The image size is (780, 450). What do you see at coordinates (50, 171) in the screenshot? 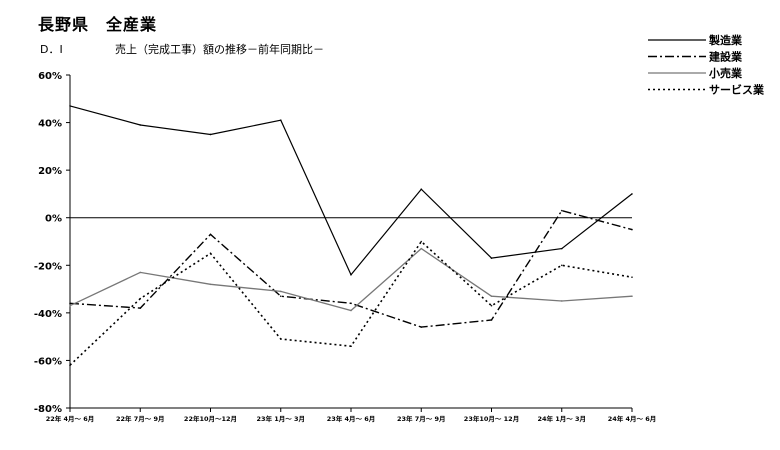
I see `y-tick-label: 20%` at bounding box center [50, 171].